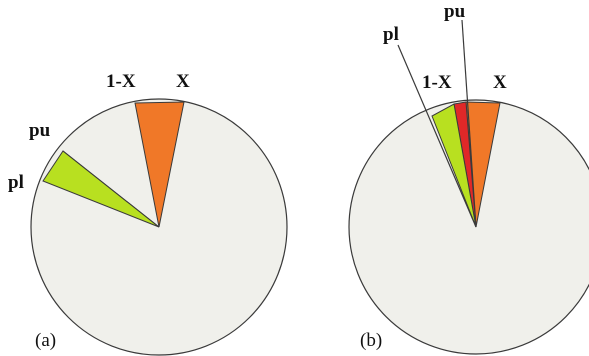  What do you see at coordinates (40, 130) in the screenshot?
I see `panel-a-label-pu: pu` at bounding box center [40, 130].